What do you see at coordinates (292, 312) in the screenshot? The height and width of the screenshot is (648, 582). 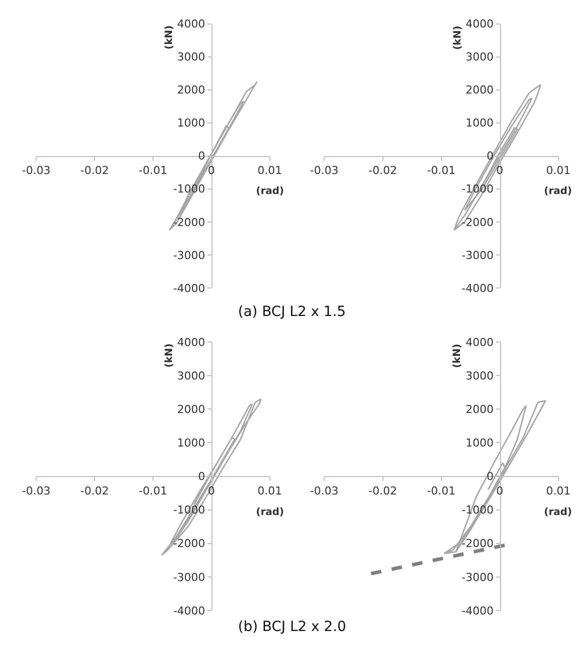 I see `text: (a) BCJ L2 x 1.5` at bounding box center [292, 312].